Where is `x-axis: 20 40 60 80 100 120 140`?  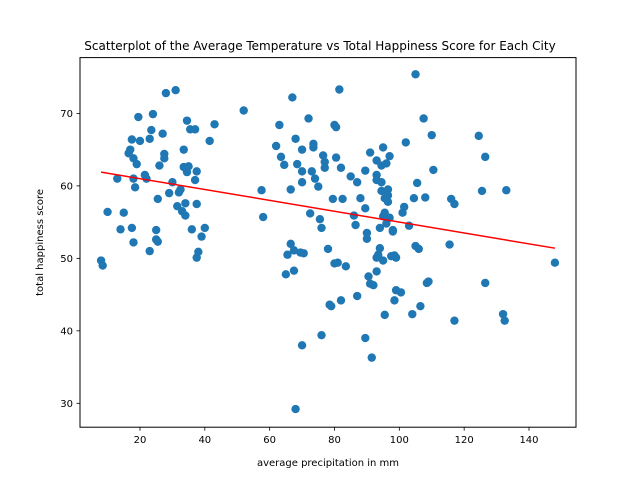
x-axis: 20 40 60 80 100 120 140 is located at coordinates (336, 436).